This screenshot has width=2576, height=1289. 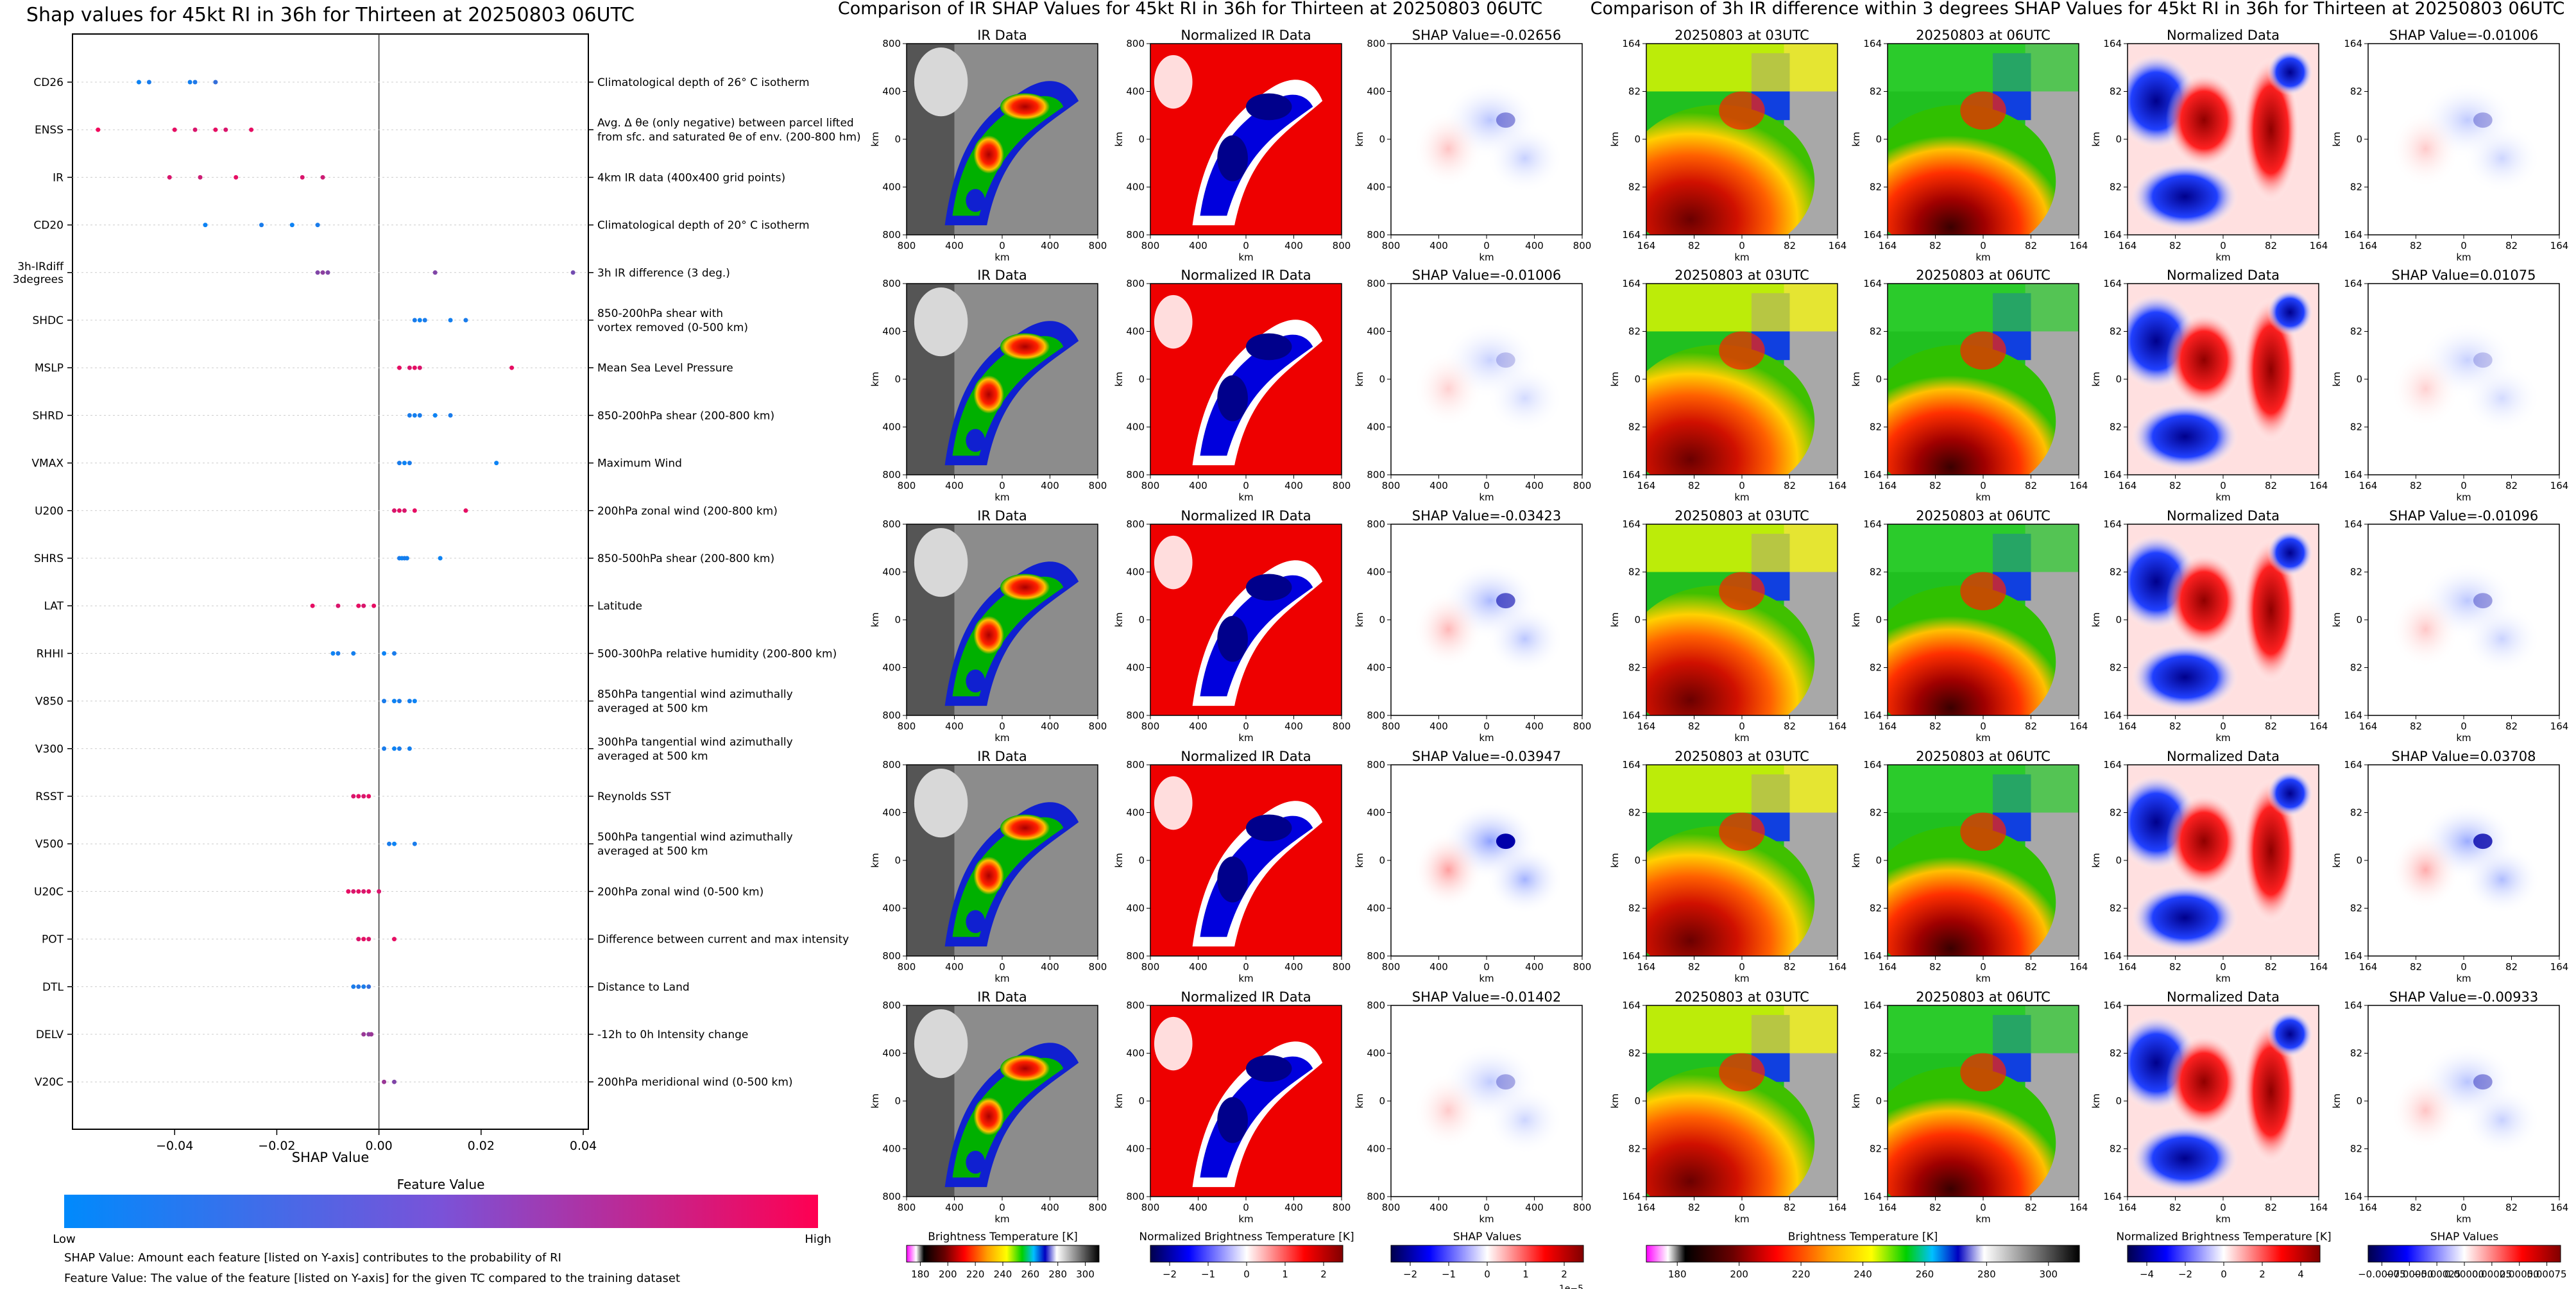 I want to click on colorbar-label: Normalized Brightness Temperature [K], so click(x=1246, y=1237).